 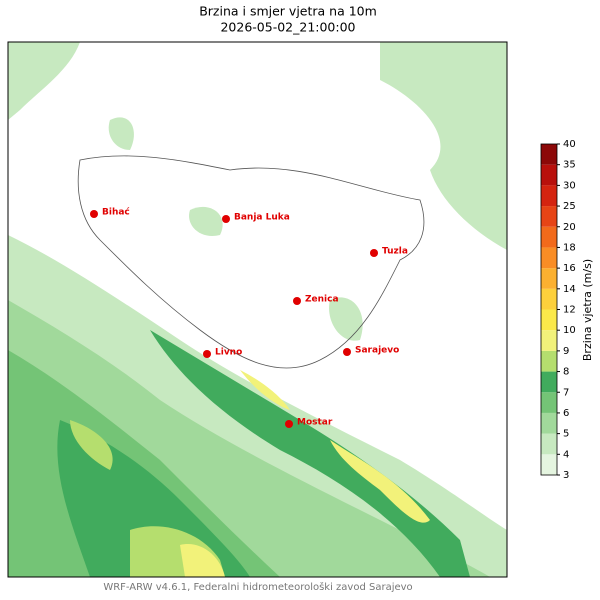 What do you see at coordinates (569, 165) in the screenshot?
I see `colorbar-tick-label: 35` at bounding box center [569, 165].